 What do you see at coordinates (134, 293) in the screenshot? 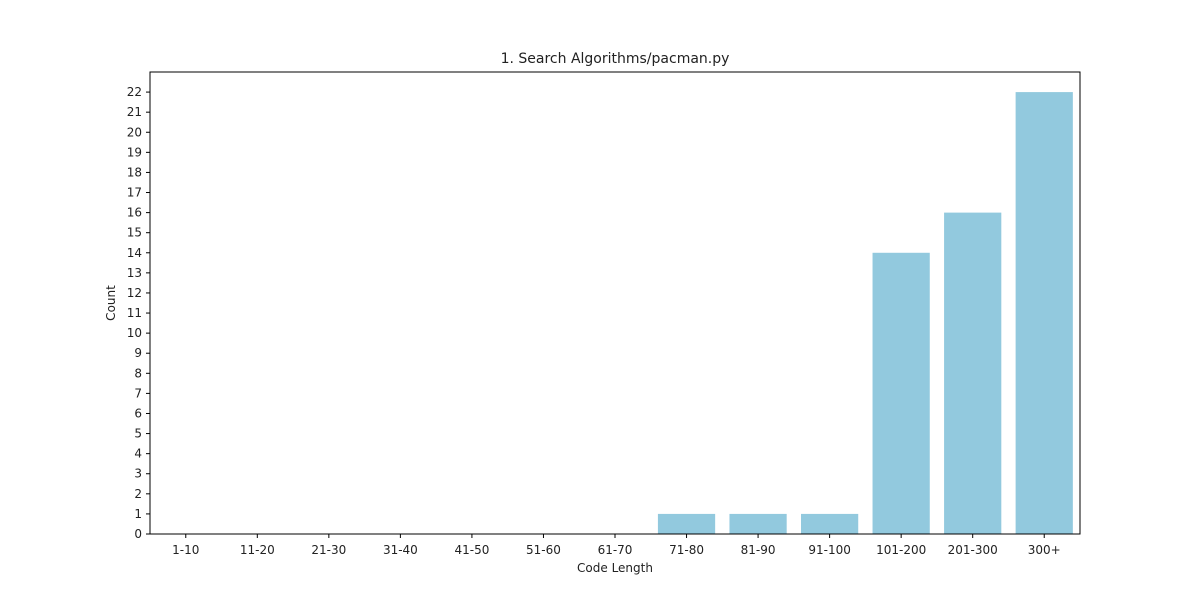
I see `y-tick-label: 12` at bounding box center [134, 293].